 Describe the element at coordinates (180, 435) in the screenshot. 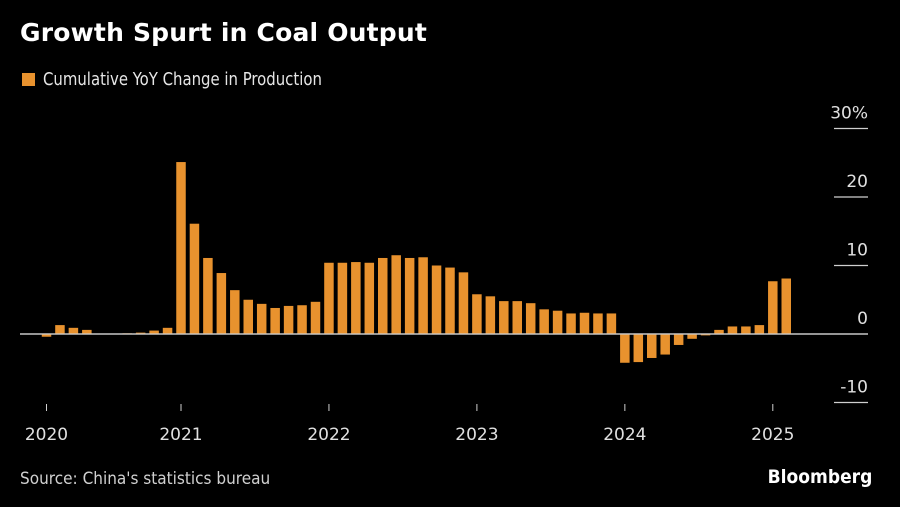

I see `x-tick-label: 2021` at that location.